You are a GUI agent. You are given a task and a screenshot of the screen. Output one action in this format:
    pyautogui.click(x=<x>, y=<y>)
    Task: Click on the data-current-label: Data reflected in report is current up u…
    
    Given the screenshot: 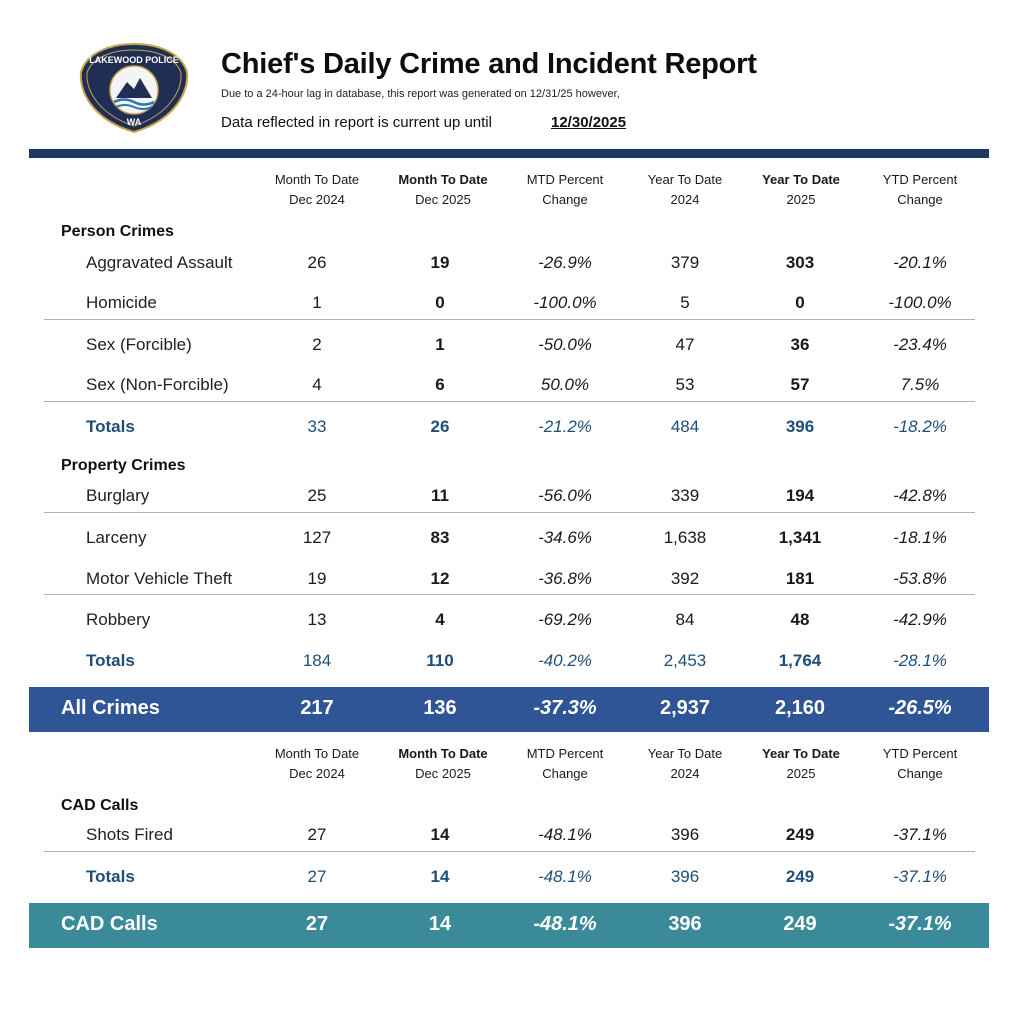 What is the action you would take?
    pyautogui.click(x=356, y=122)
    